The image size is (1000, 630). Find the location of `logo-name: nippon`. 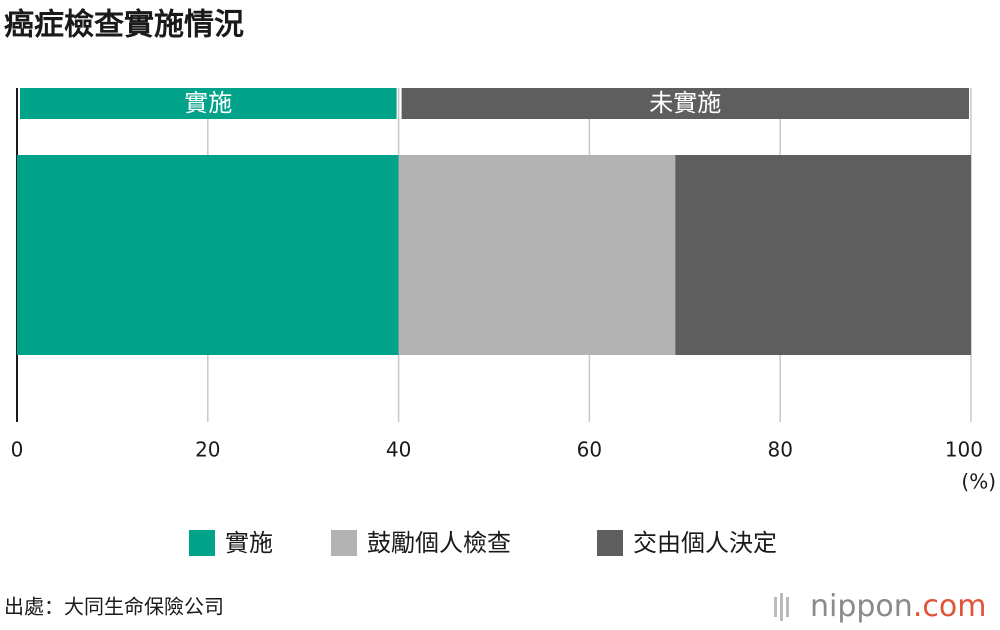

logo-name: nippon is located at coordinates (861, 606).